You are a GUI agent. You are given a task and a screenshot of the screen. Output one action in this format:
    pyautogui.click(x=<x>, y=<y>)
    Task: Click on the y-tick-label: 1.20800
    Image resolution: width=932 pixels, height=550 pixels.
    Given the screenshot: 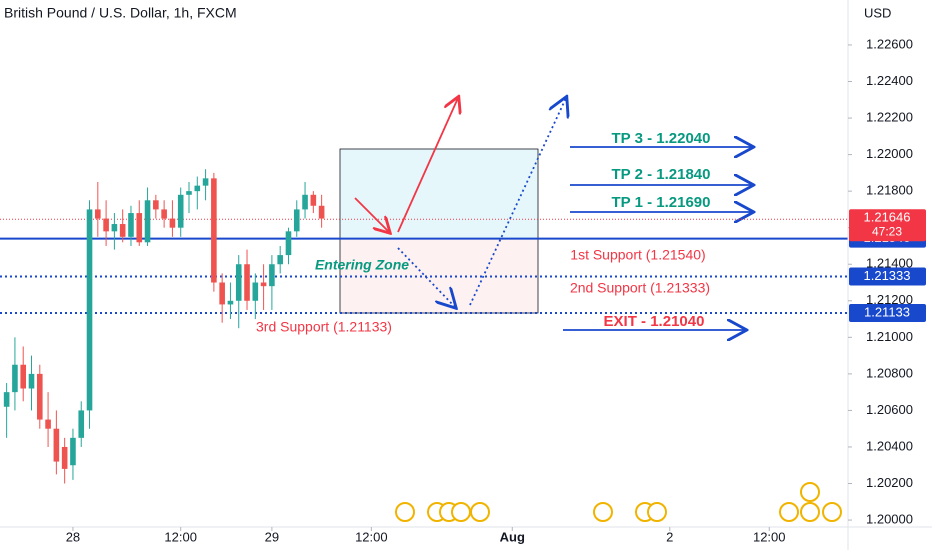 What is the action you would take?
    pyautogui.click(x=889, y=372)
    